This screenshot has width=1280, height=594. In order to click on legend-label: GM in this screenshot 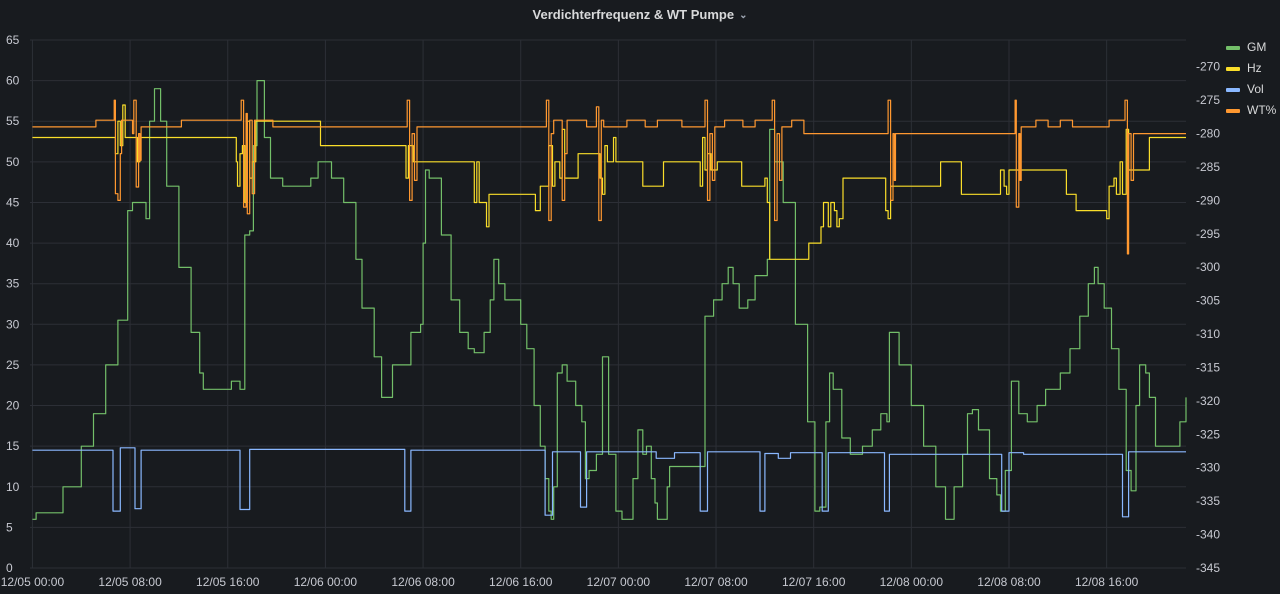, I will do `click(1256, 47)`.